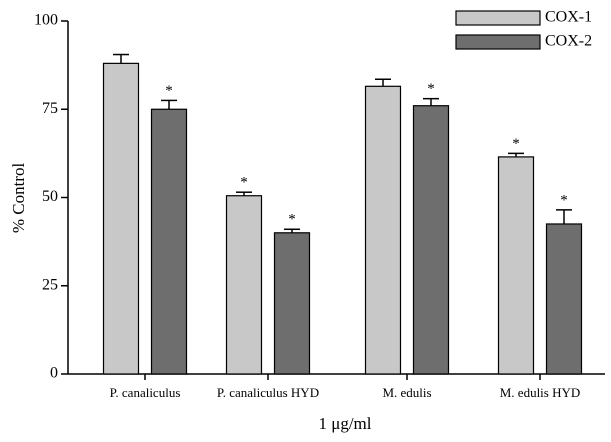 This screenshot has height=442, width=611. What do you see at coordinates (568, 41) in the screenshot?
I see `legend-label: COX-2` at bounding box center [568, 41].